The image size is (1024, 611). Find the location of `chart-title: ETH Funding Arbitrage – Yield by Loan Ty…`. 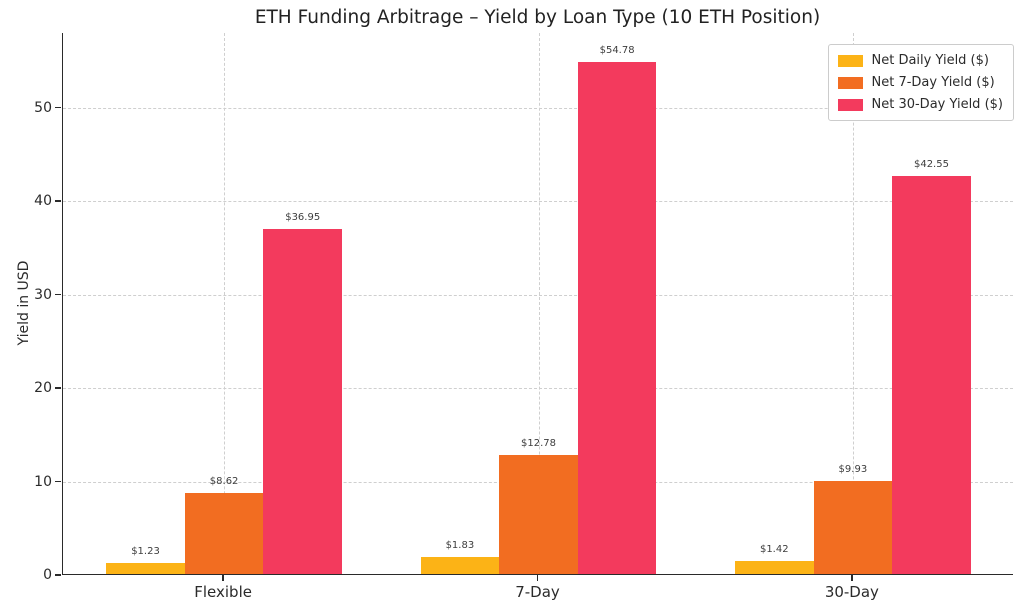

chart-title: ETH Funding Arbitrage – Yield by Loan Ty… is located at coordinates (537, 17).